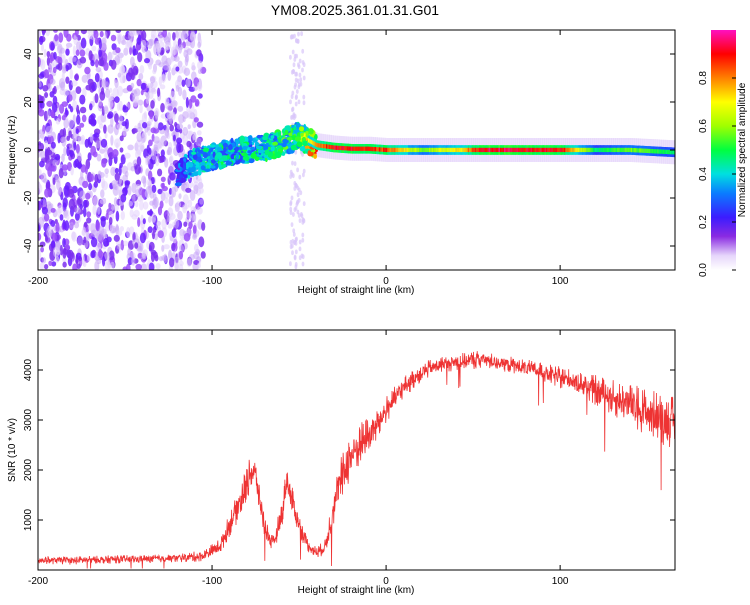 The height and width of the screenshot is (605, 750). I want to click on spectrogram-noise-layer, so click(172, 150).